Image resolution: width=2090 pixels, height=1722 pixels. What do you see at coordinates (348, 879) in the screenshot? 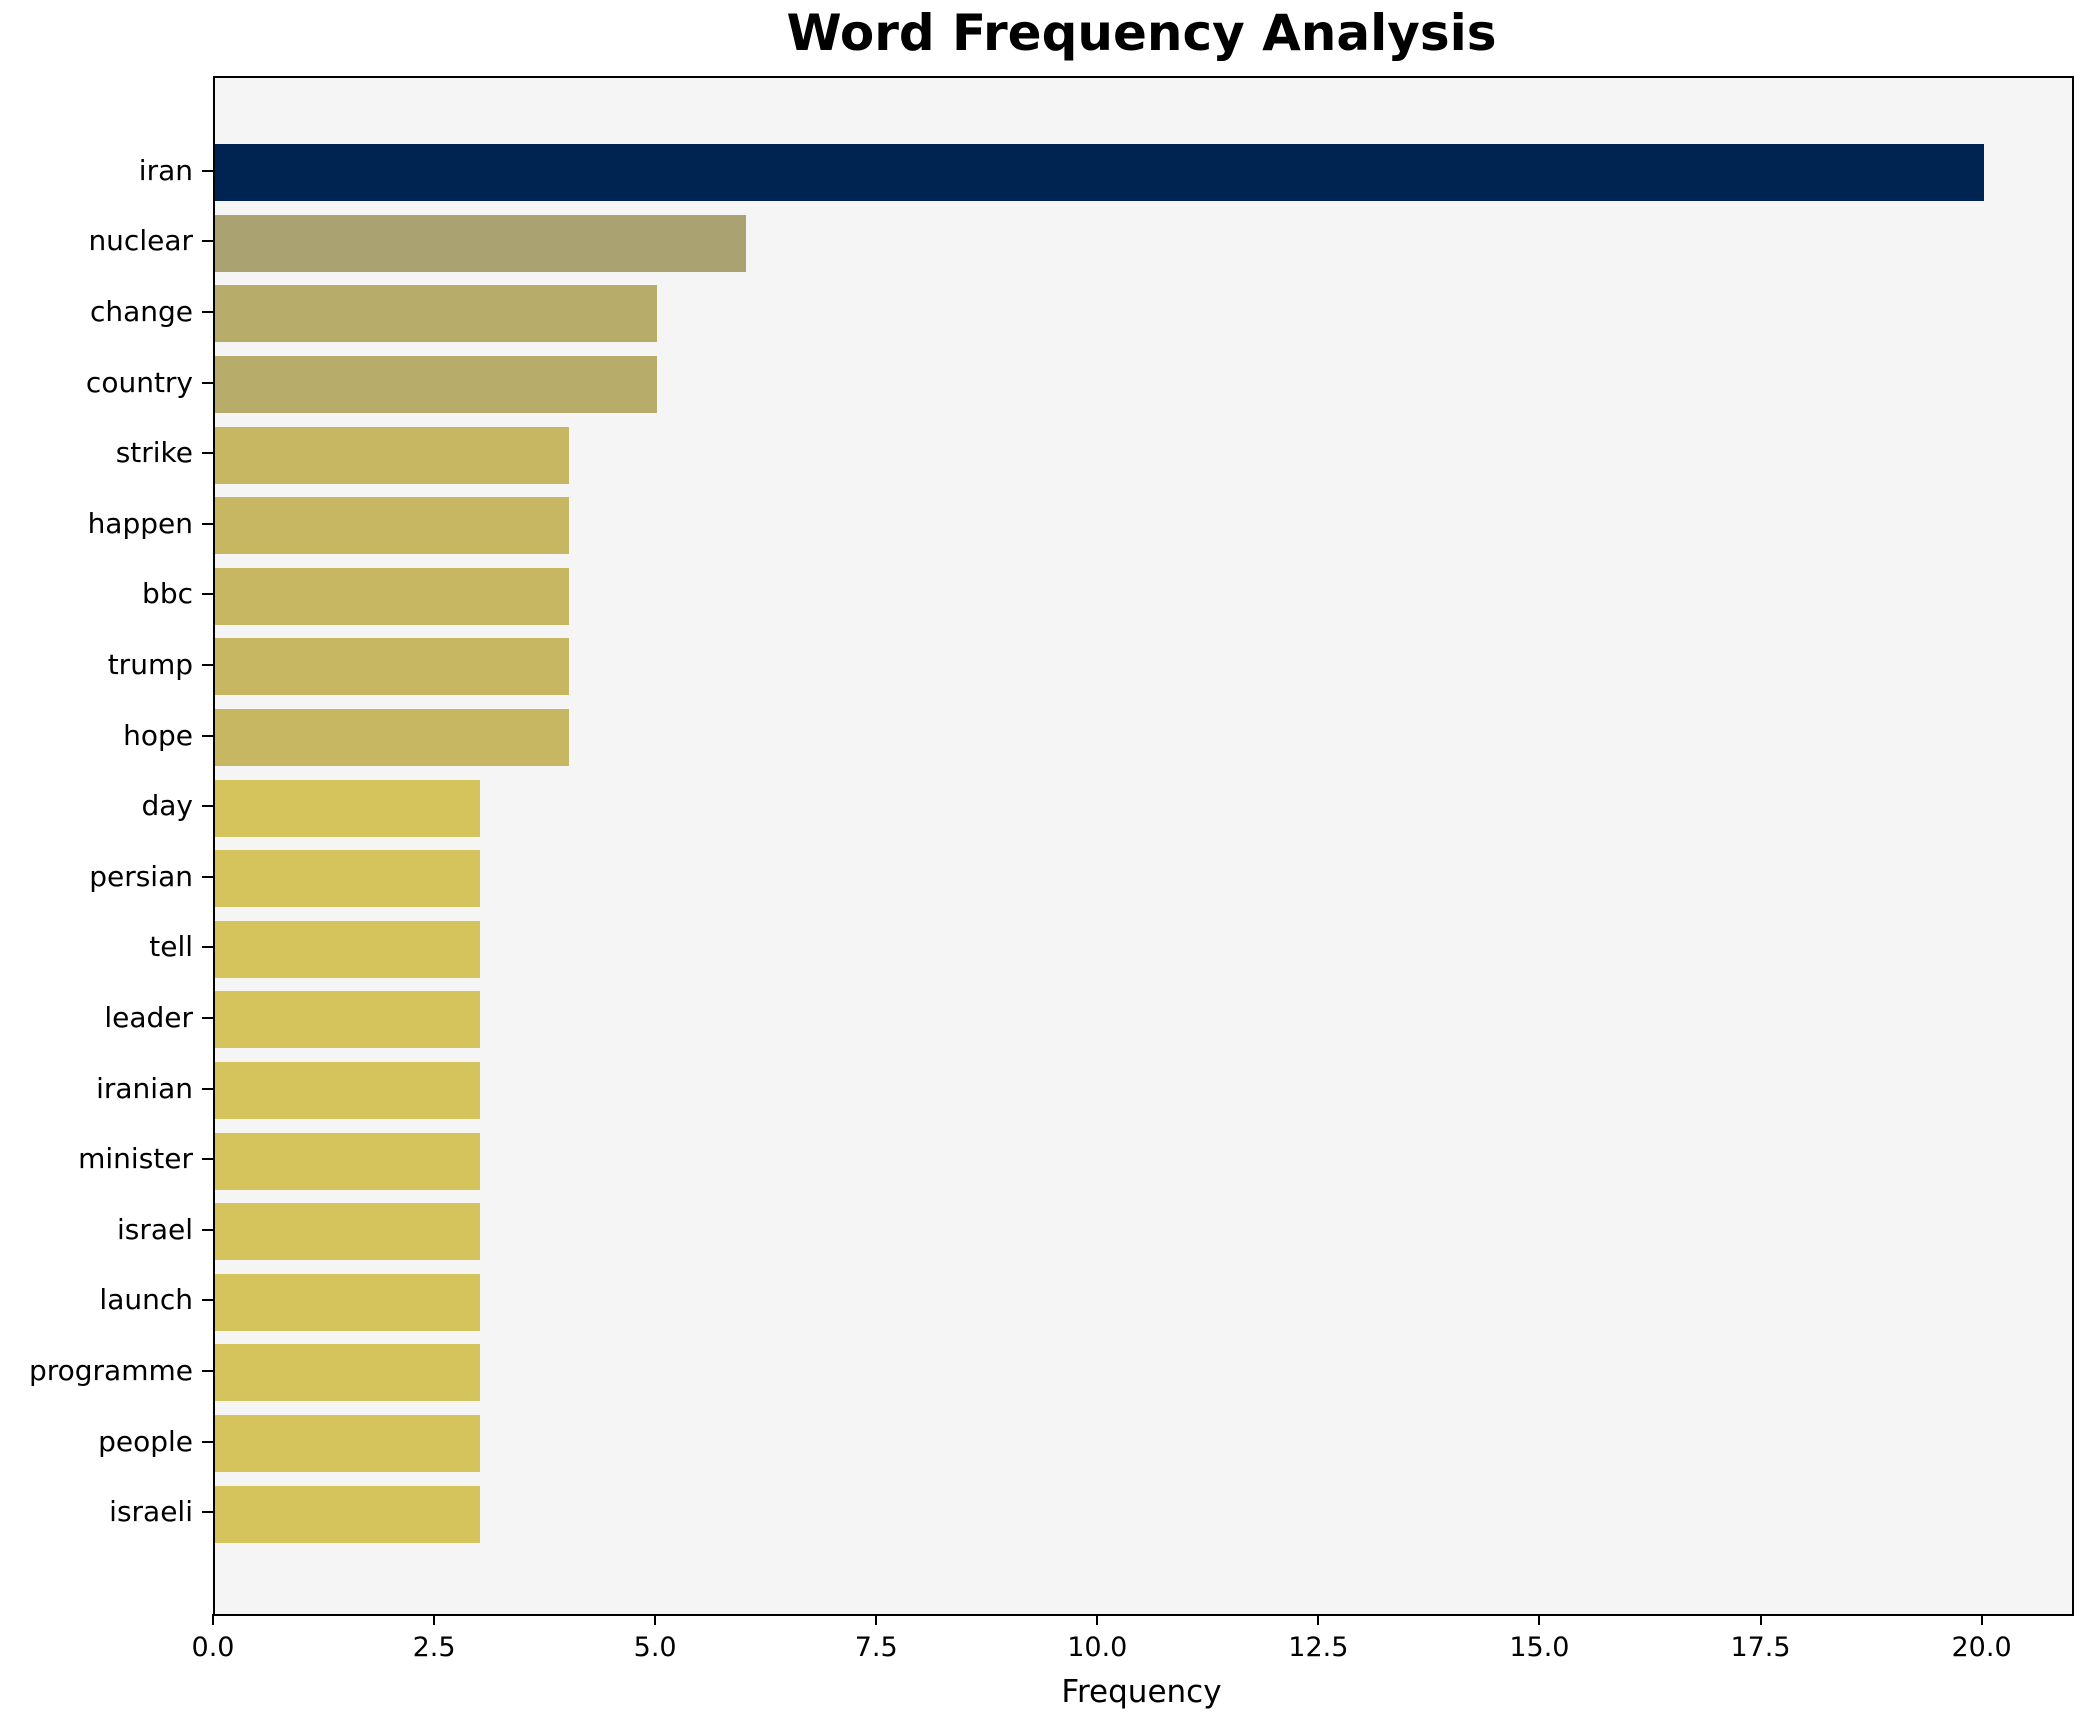
I see `bar-persian` at bounding box center [348, 879].